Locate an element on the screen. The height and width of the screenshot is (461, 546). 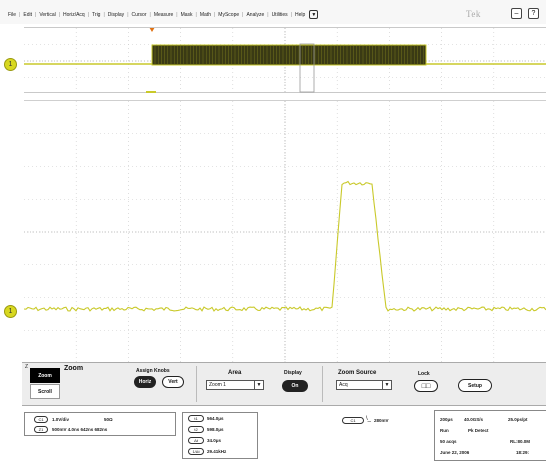
minimize-button: – is located at coordinates (516, 13).